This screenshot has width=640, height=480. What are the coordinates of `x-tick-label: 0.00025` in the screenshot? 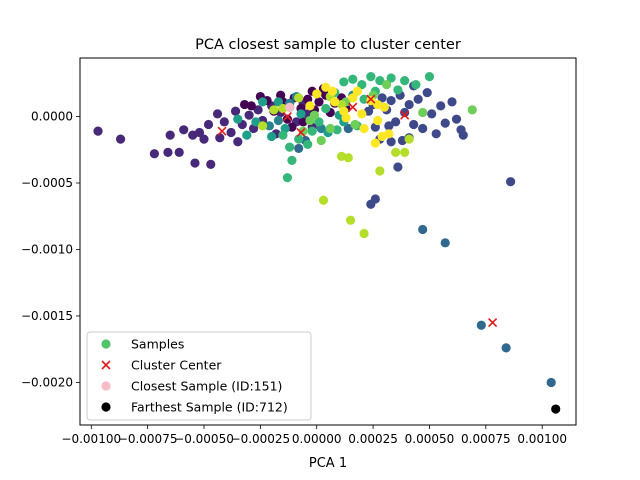 It's located at (373, 439).